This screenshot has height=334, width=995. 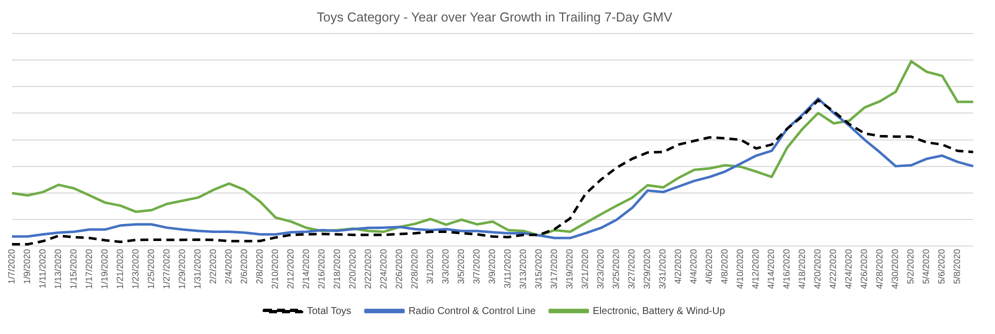 What do you see at coordinates (494, 16) in the screenshot?
I see `chart-title: Toys Category - Year over Year Growth in Trailing 7-Day GMV` at bounding box center [494, 16].